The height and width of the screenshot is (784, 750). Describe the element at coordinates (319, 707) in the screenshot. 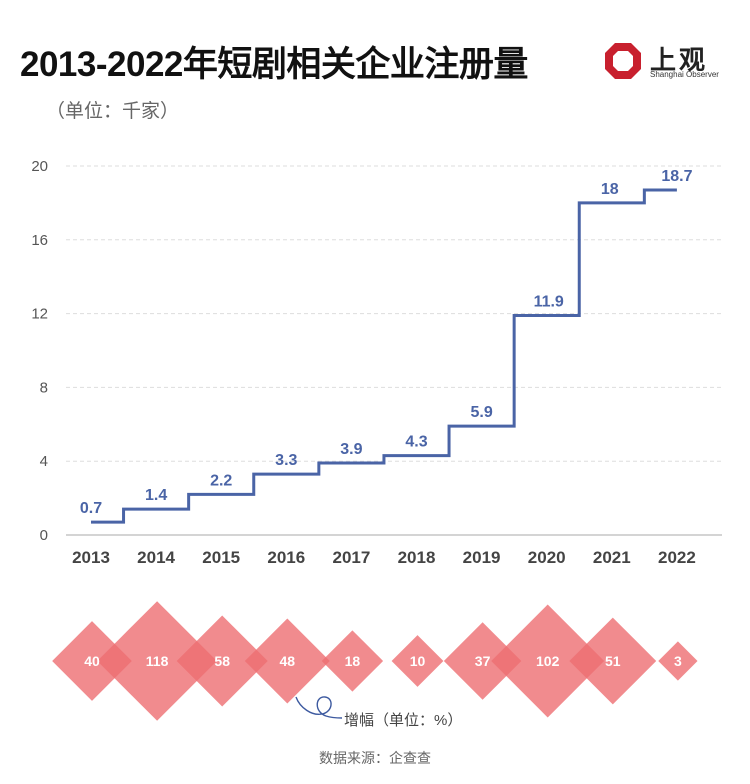

I see `annotation-connector` at that location.